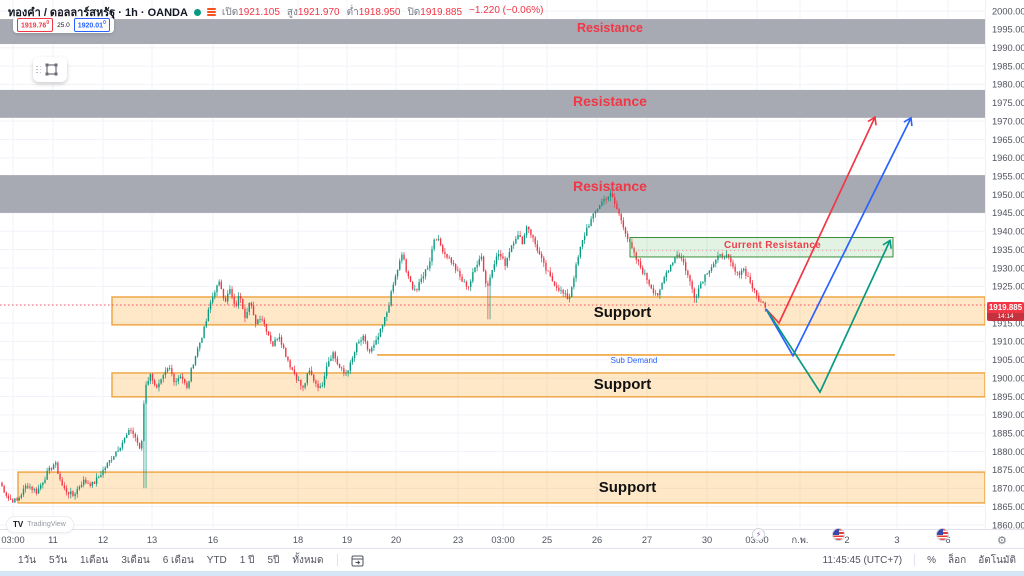 The height and width of the screenshot is (576, 1024). What do you see at coordinates (1008, 415) in the screenshot?
I see `svg-text: 1890.000` at bounding box center [1008, 415].